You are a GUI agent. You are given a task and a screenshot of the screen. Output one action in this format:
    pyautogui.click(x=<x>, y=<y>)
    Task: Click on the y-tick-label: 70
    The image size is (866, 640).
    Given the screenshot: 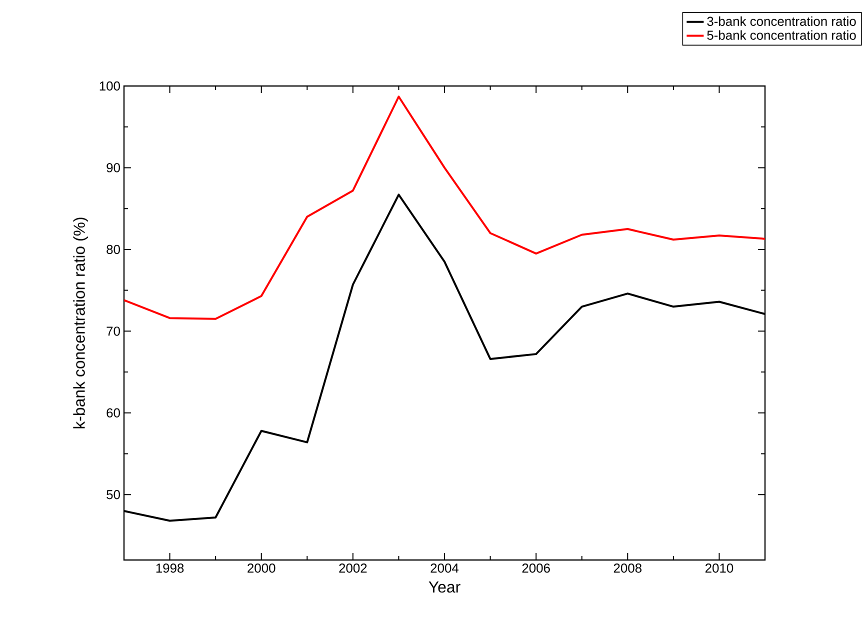 What is the action you would take?
    pyautogui.click(x=113, y=331)
    